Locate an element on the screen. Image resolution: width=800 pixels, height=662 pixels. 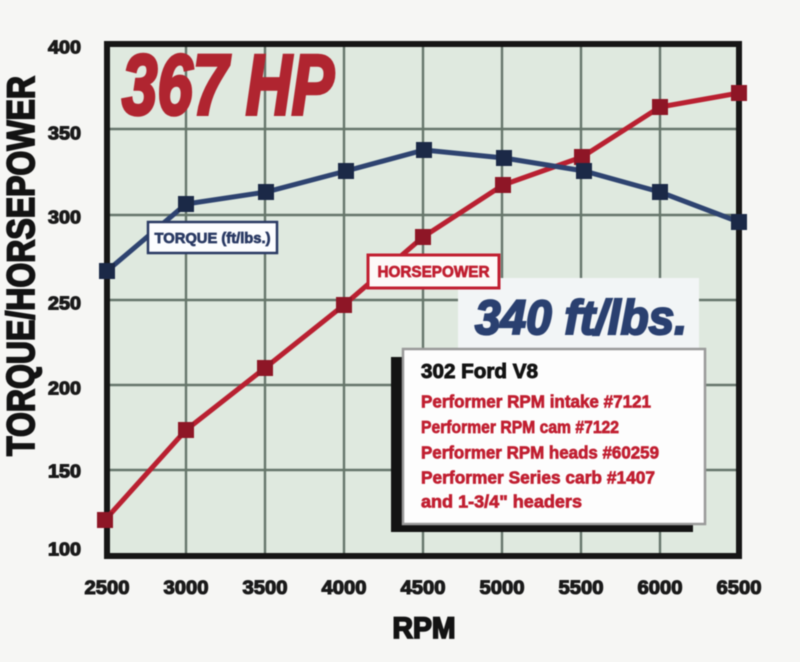
svg-text: 3500 is located at coordinates (265, 588).